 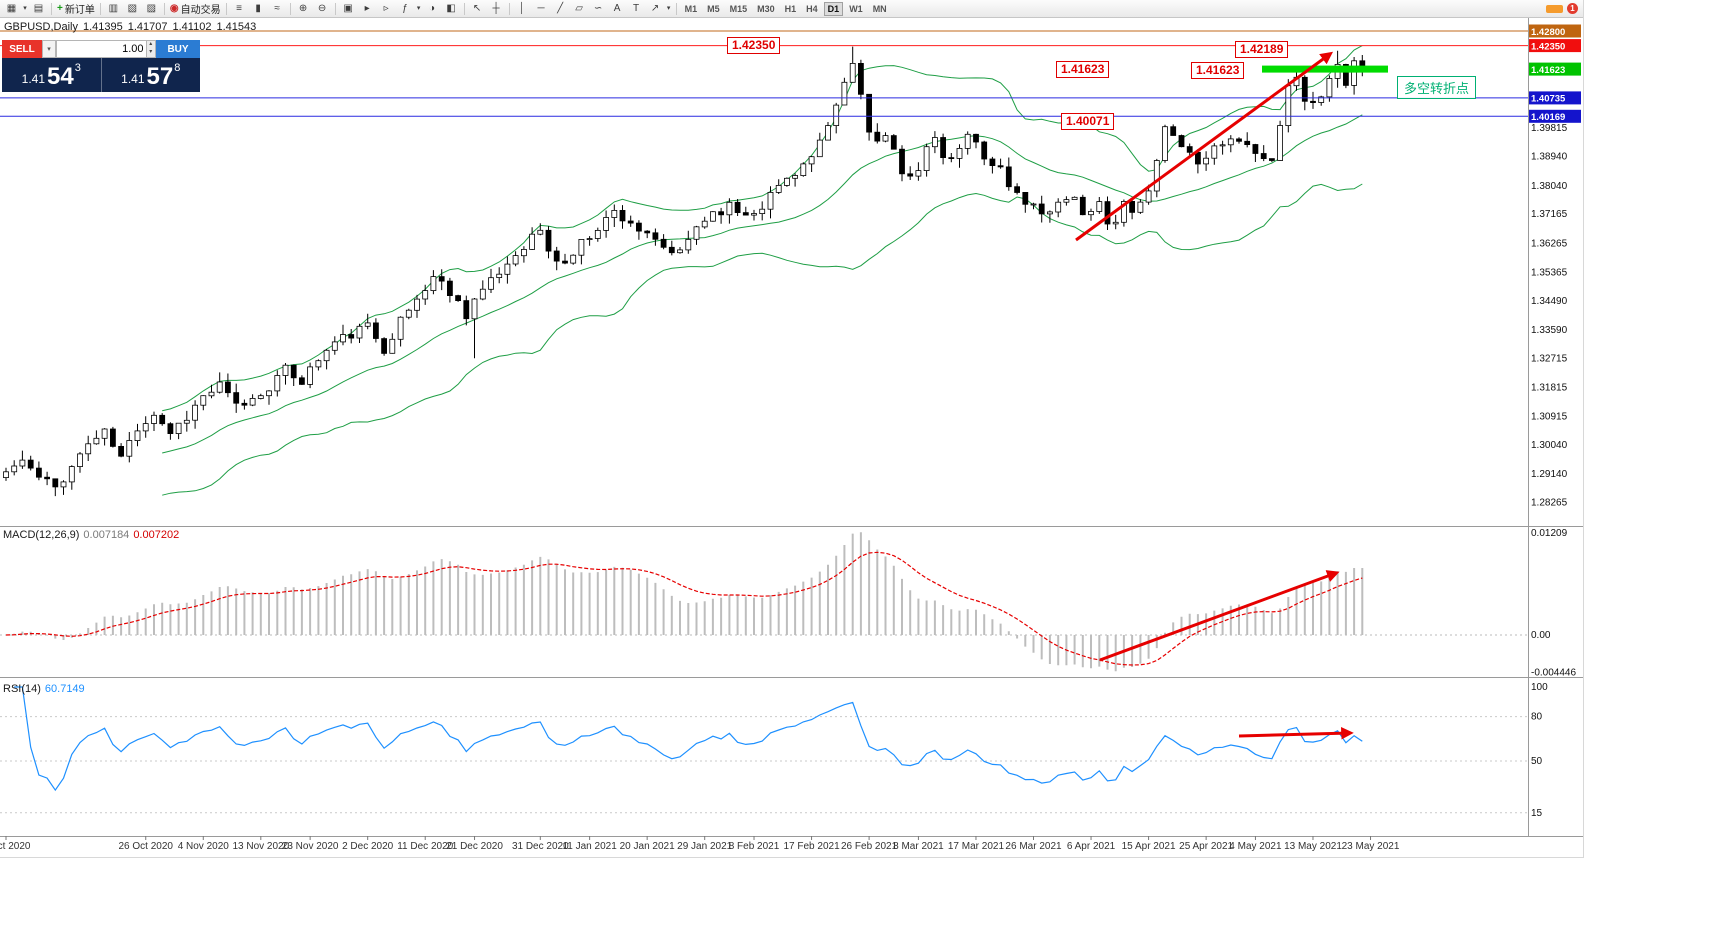 I want to click on timeframe-h1-button: H1, so click(x=790, y=8).